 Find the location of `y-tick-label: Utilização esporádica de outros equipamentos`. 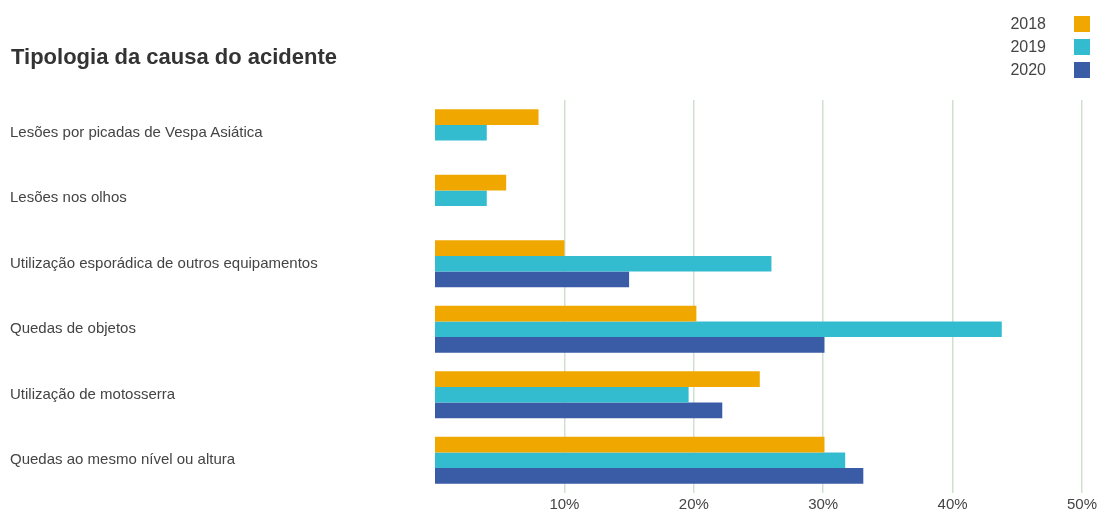

y-tick-label: Utilização esporádica de outros equipamentos is located at coordinates (164, 262).